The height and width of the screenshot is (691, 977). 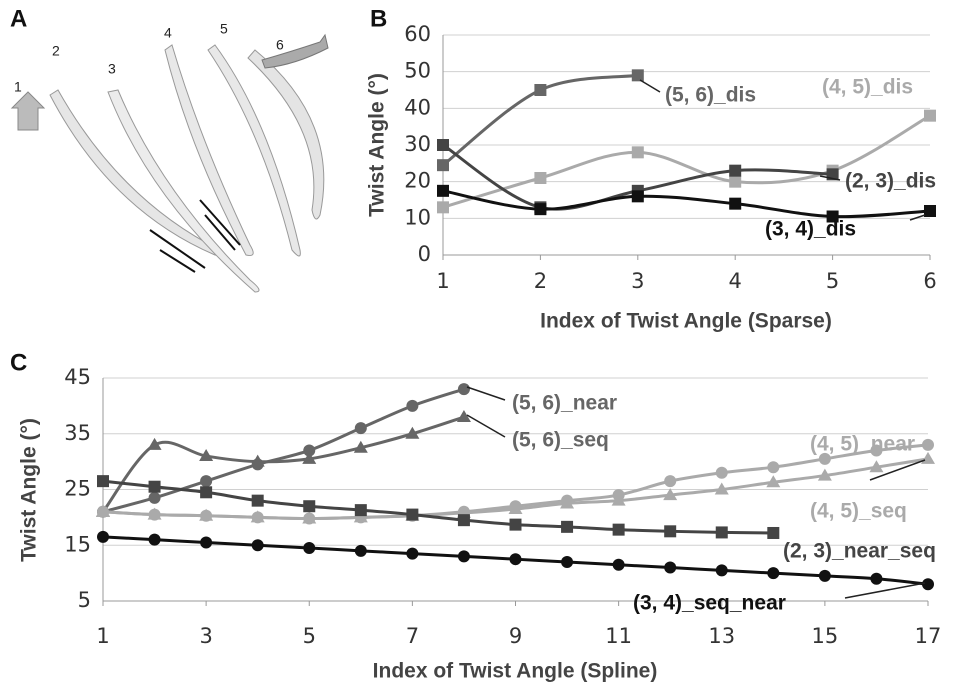 I want to click on segment-label: 3, so click(x=112, y=69).